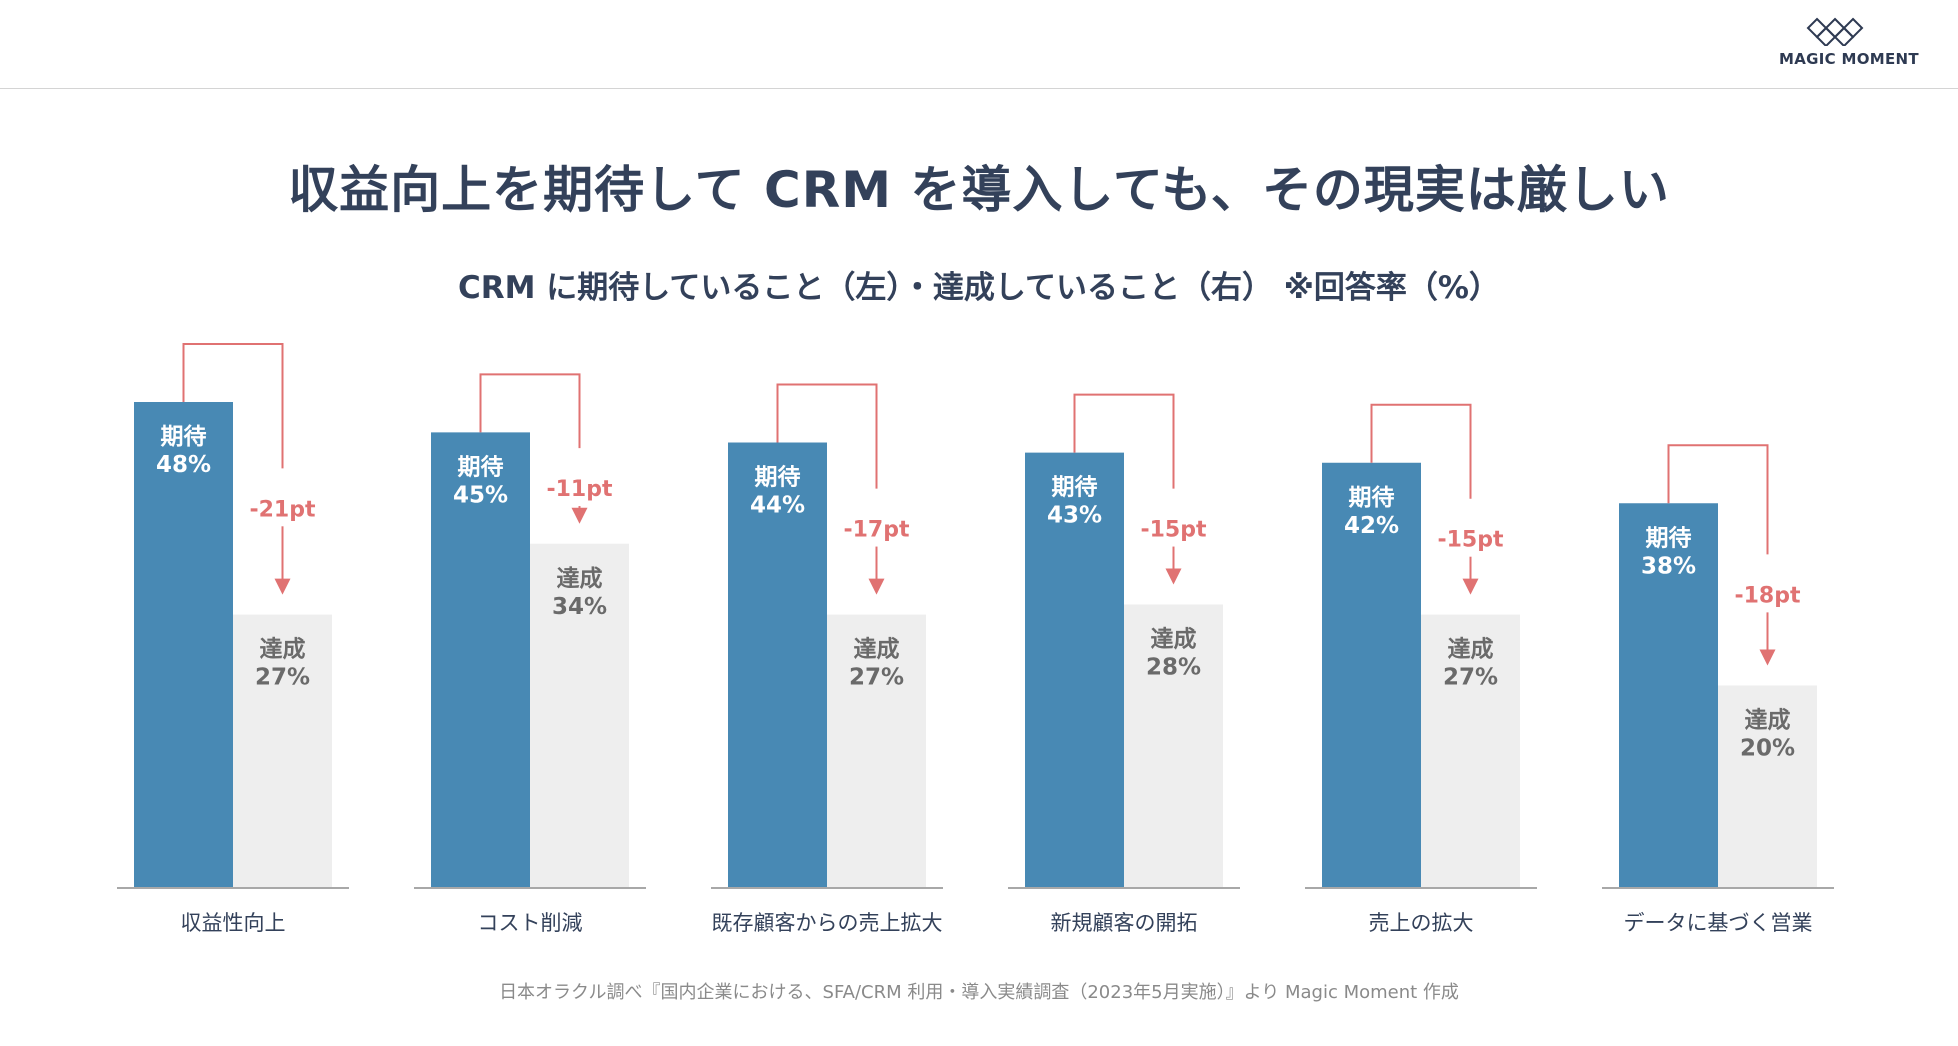 This screenshot has width=1958, height=1046. I want to click on difference-label: -17pt, so click(876, 530).